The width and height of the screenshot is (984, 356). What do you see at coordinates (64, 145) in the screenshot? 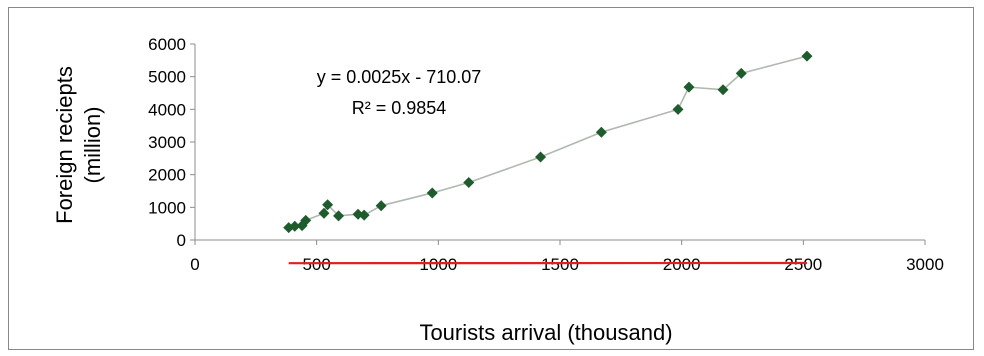
I see `y-axis-title-line-1: Foreign reciepts` at bounding box center [64, 145].